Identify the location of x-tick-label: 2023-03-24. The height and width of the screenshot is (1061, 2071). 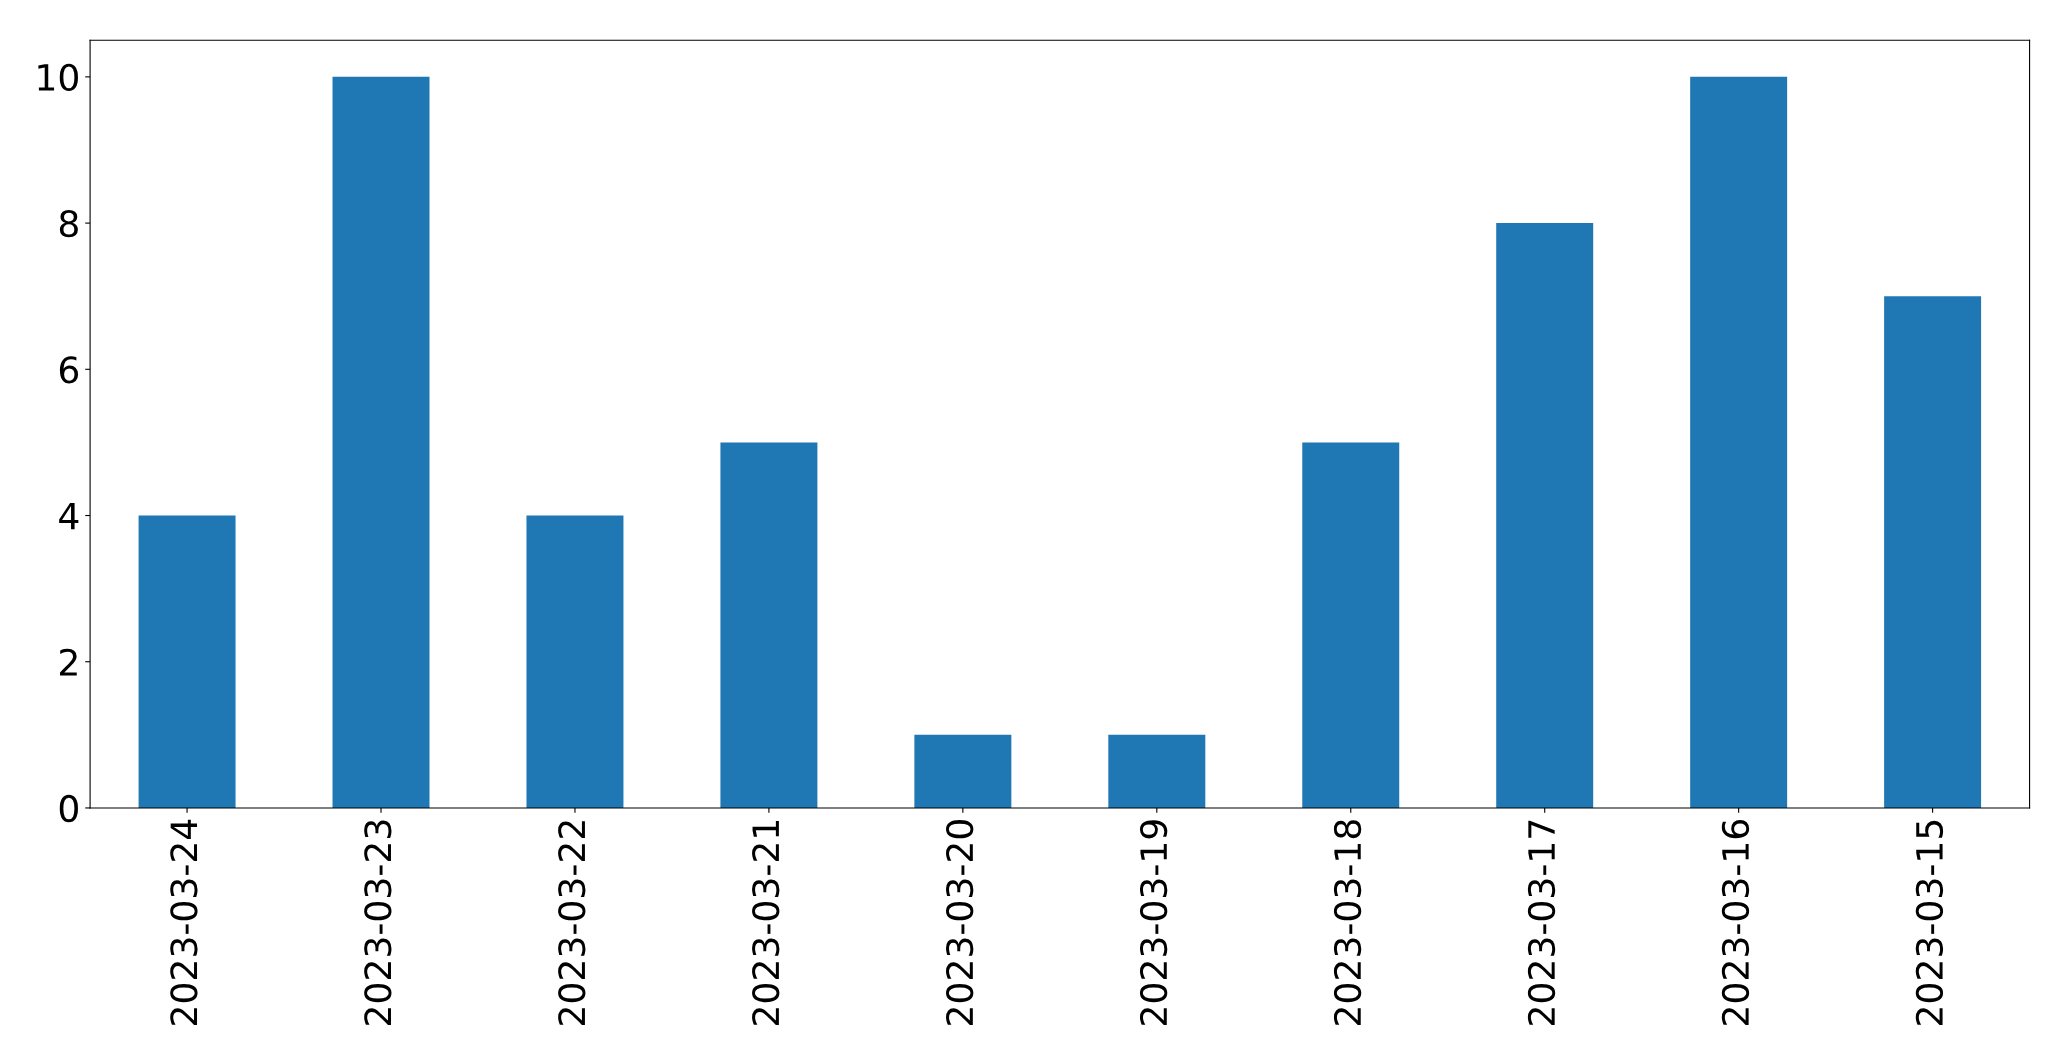
(184, 922).